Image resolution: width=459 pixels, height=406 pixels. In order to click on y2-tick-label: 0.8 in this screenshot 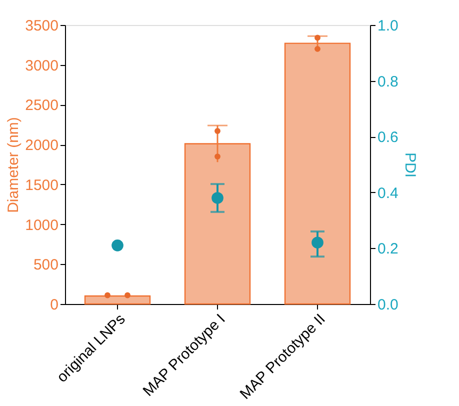, I will do `click(388, 81)`.